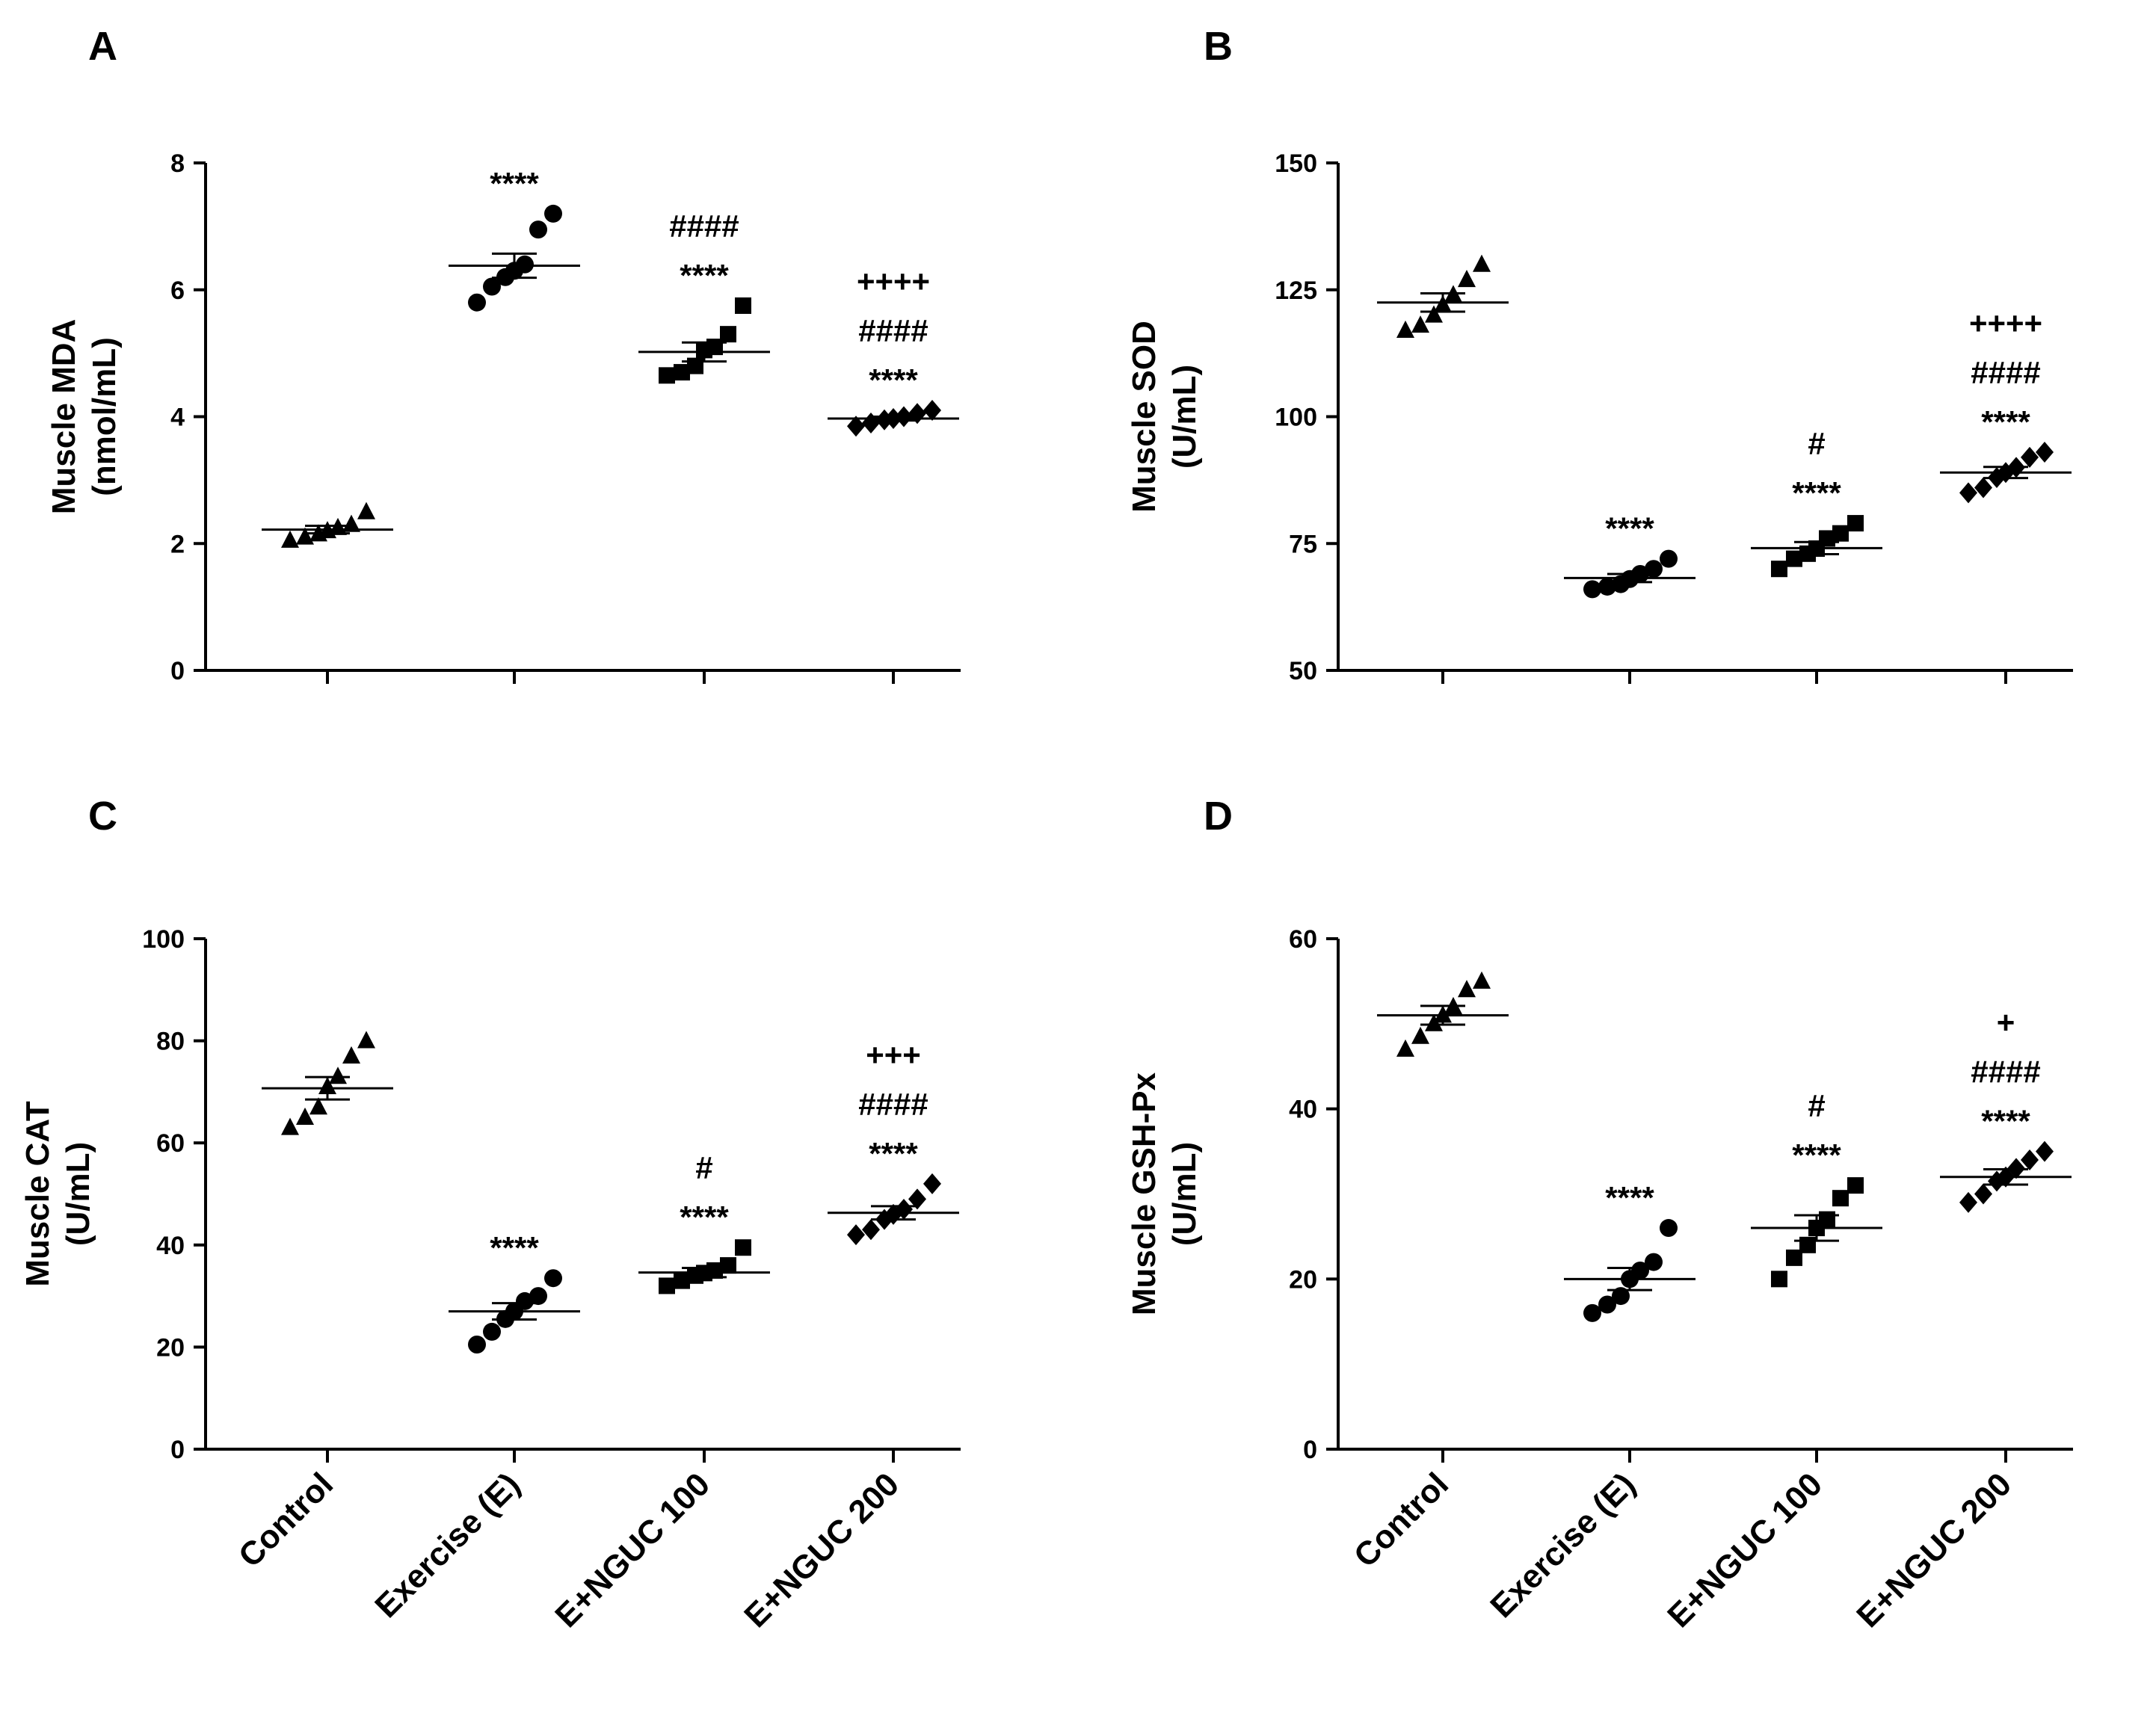  I want to click on group-3: **** #### +++, so click(893, 1142).